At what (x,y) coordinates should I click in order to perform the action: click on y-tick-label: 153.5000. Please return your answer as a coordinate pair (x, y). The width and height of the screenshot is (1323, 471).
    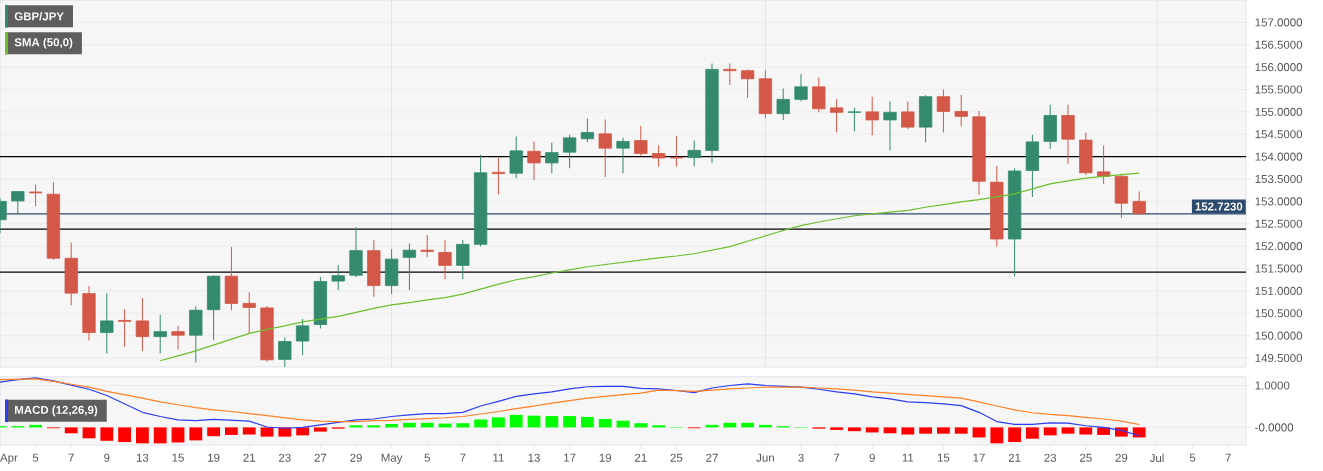
    Looking at the image, I should click on (1279, 179).